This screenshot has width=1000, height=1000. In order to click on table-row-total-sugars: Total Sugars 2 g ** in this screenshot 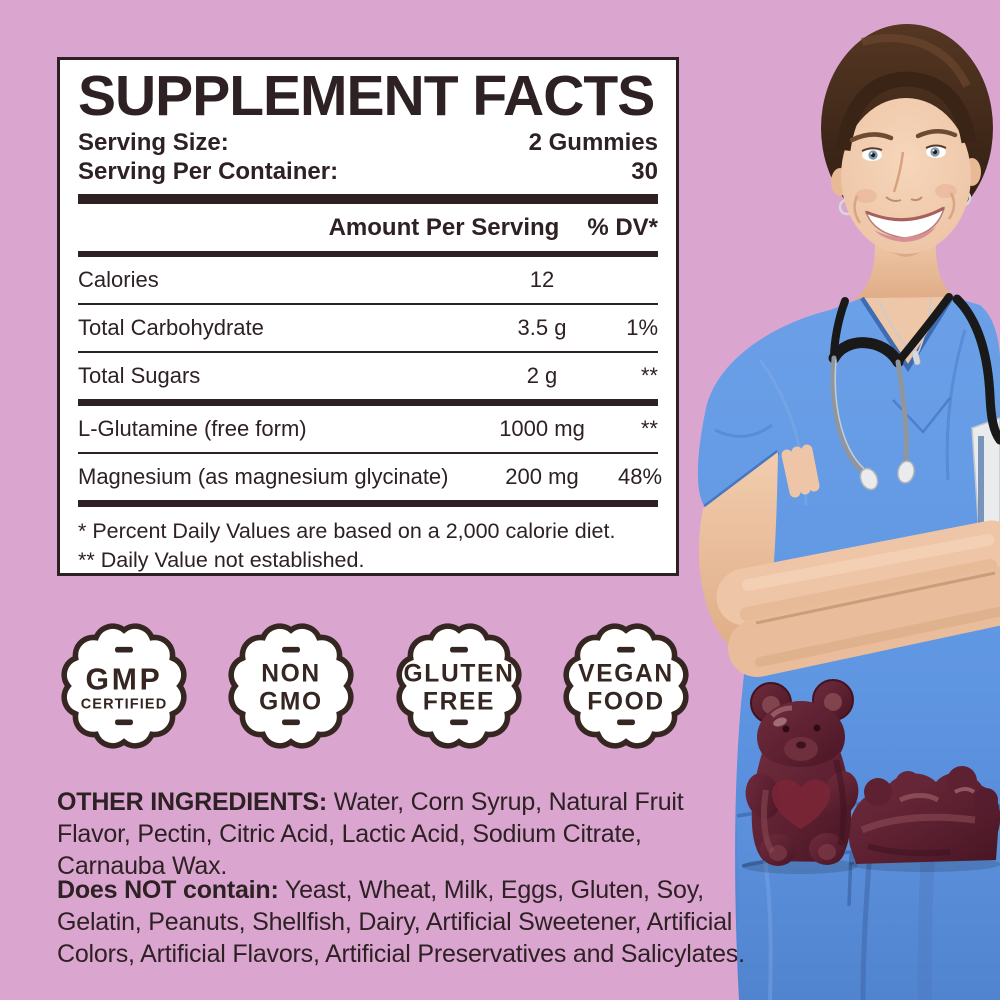, I will do `click(368, 376)`.